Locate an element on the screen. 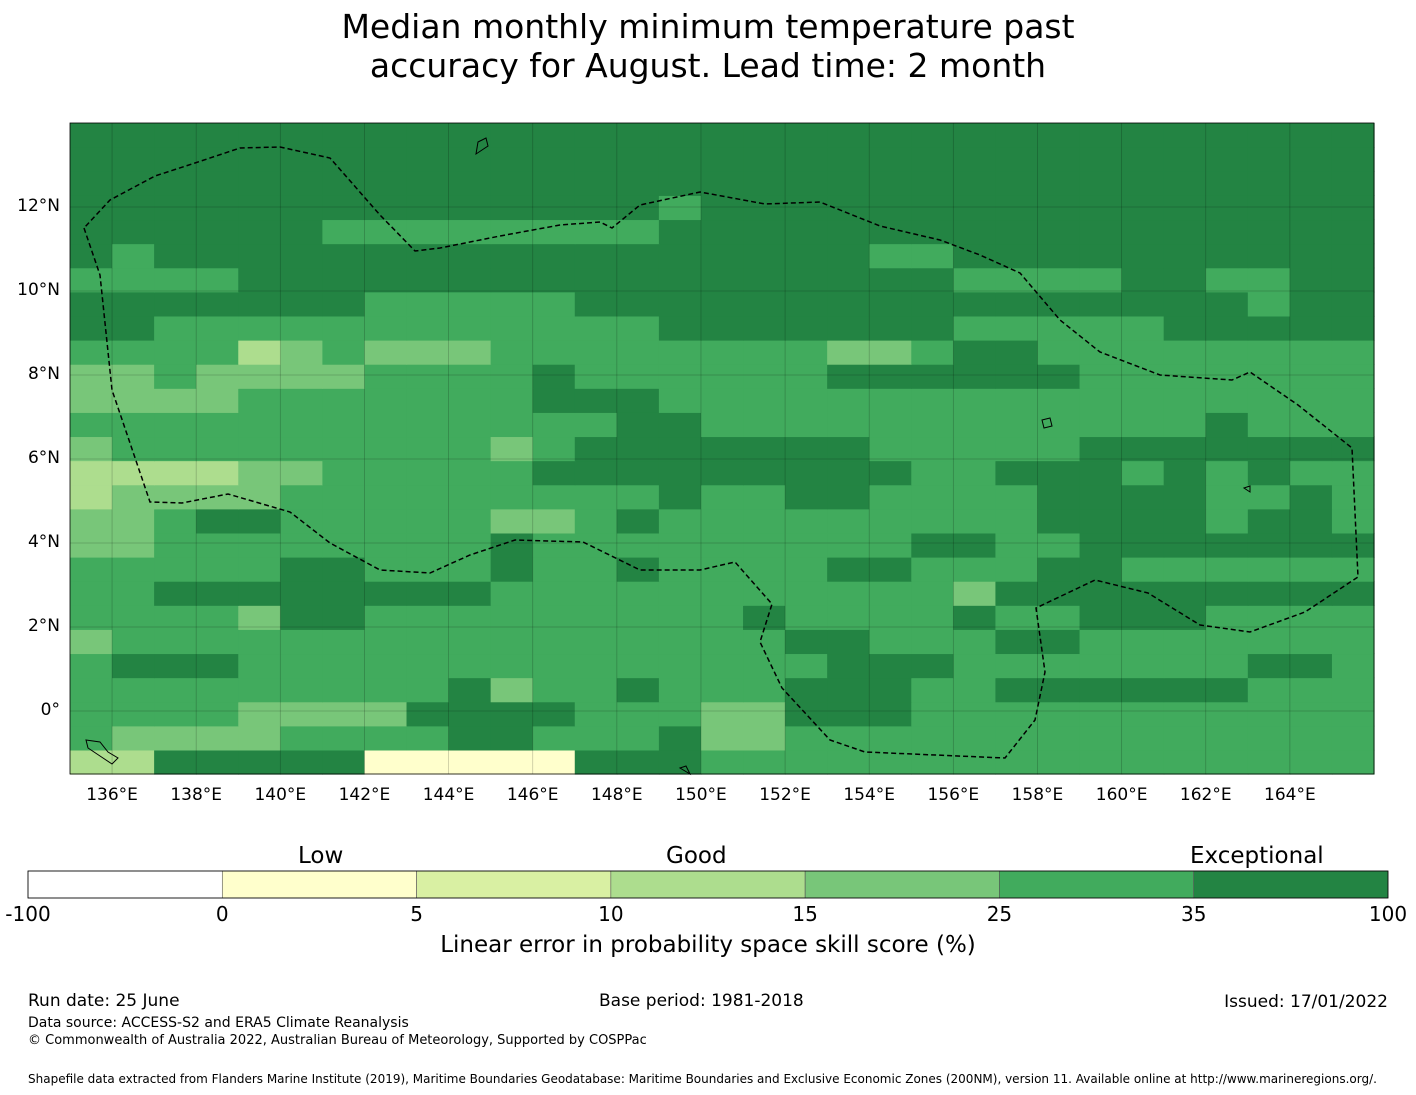 The image size is (1416, 1095). lat-tick-label: 10°N is located at coordinates (38, 290).